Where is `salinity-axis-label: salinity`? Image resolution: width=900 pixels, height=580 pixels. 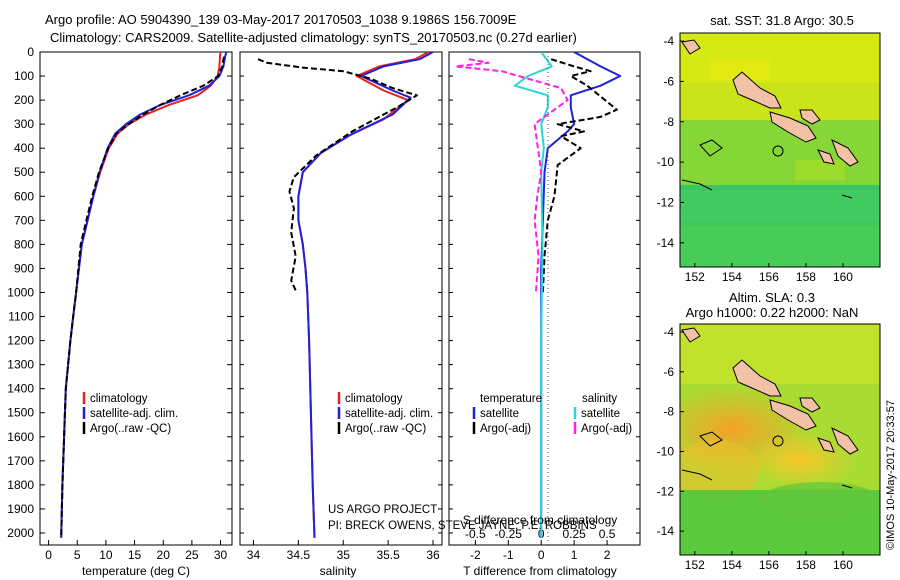
salinity-axis-label: salinity is located at coordinates (338, 571).